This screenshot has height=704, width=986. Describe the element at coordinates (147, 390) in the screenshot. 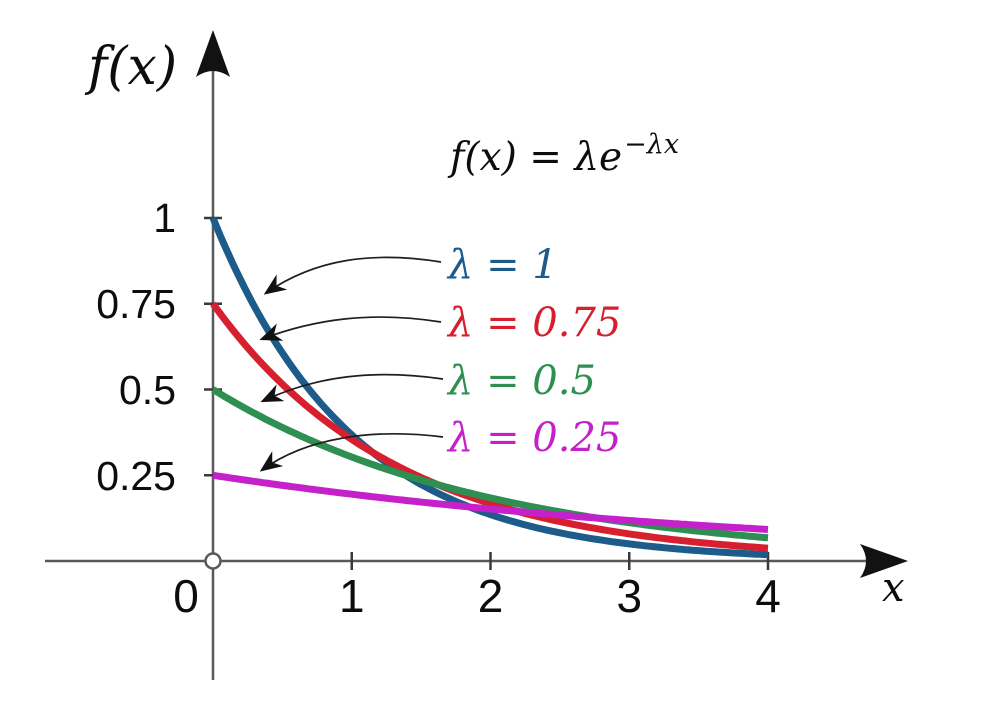

I see `y-tick-label-0.5: 0.5` at that location.